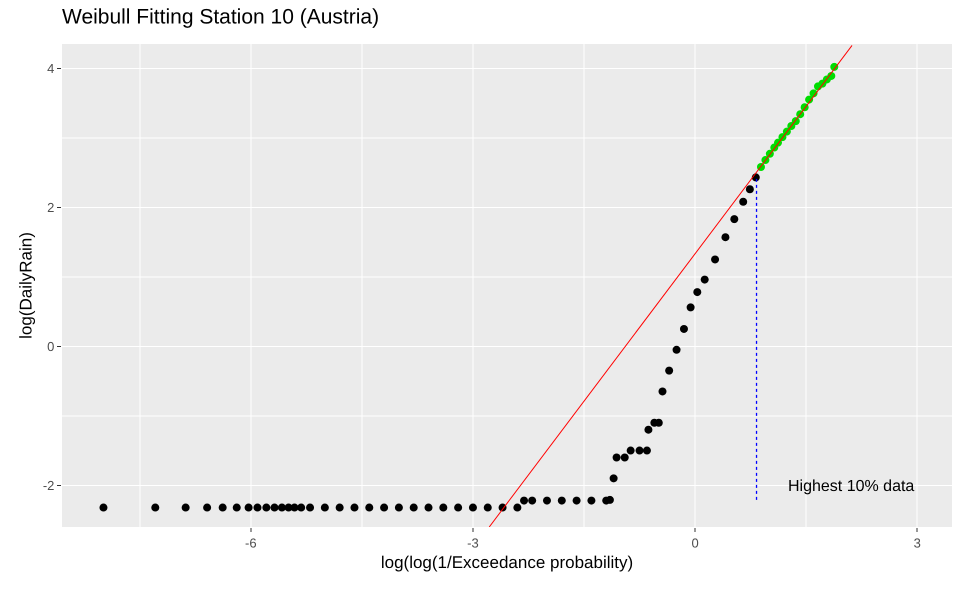 The image size is (953, 589). Describe the element at coordinates (50, 207) in the screenshot. I see `y-tick-label: 2` at that location.